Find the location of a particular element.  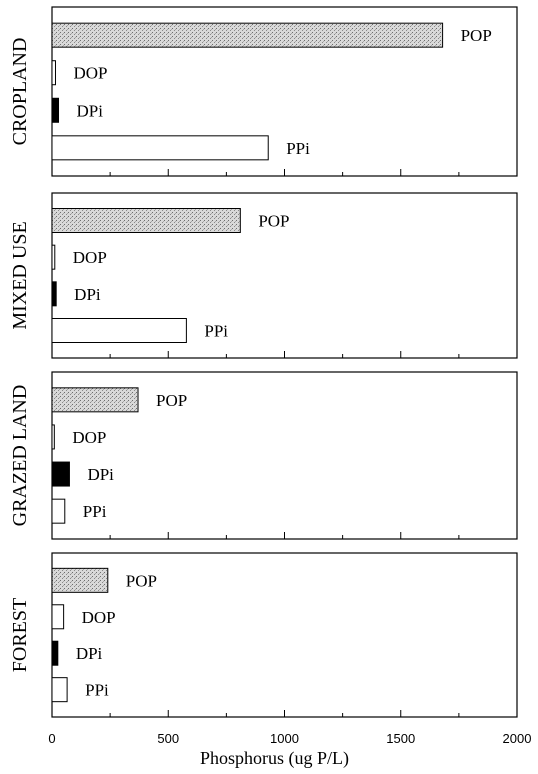

x-tick-label: 500 is located at coordinates (168, 738).